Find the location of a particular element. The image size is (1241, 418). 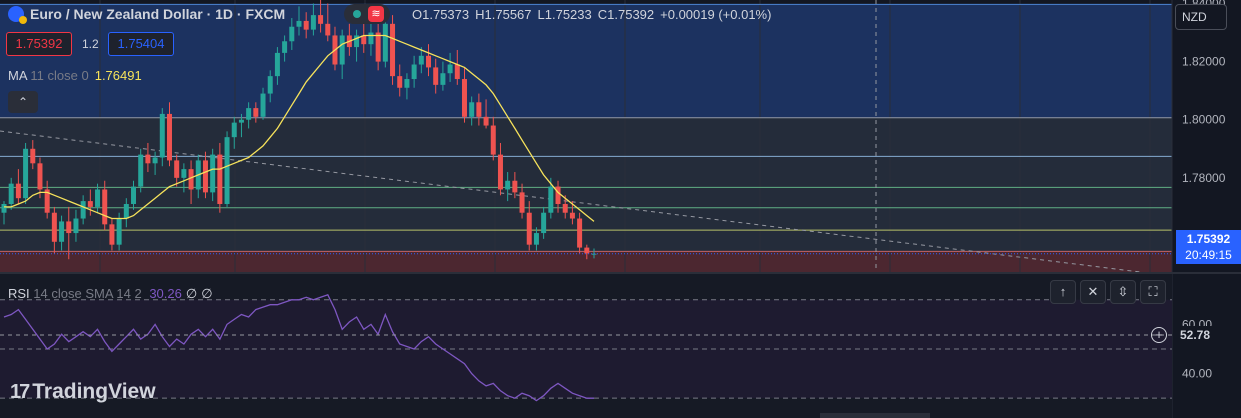

maximize-pane-button: ⛶ is located at coordinates (1153, 292).